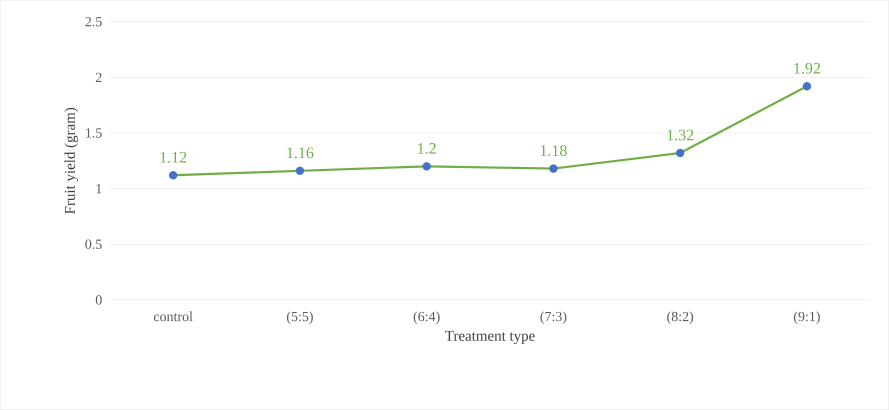  I want to click on data-label: 1.2, so click(427, 148).